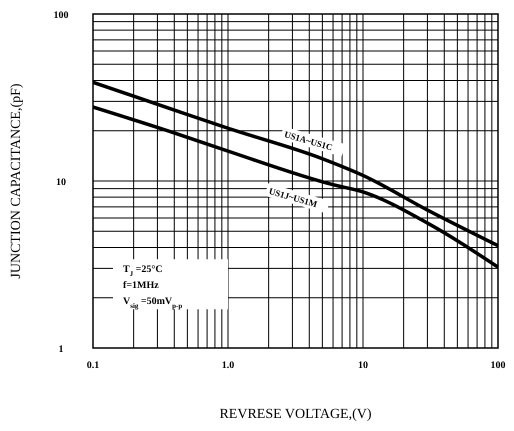 Image resolution: width=514 pixels, height=431 pixels. What do you see at coordinates (16, 181) in the screenshot?
I see `y-axis-title: JUNCTION CAPACITANCE,(pF)` at bounding box center [16, 181].